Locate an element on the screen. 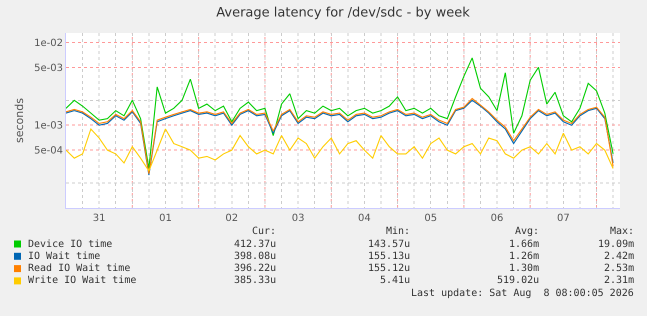 The width and height of the screenshot is (647, 316). text: 396.22u is located at coordinates (255, 268).